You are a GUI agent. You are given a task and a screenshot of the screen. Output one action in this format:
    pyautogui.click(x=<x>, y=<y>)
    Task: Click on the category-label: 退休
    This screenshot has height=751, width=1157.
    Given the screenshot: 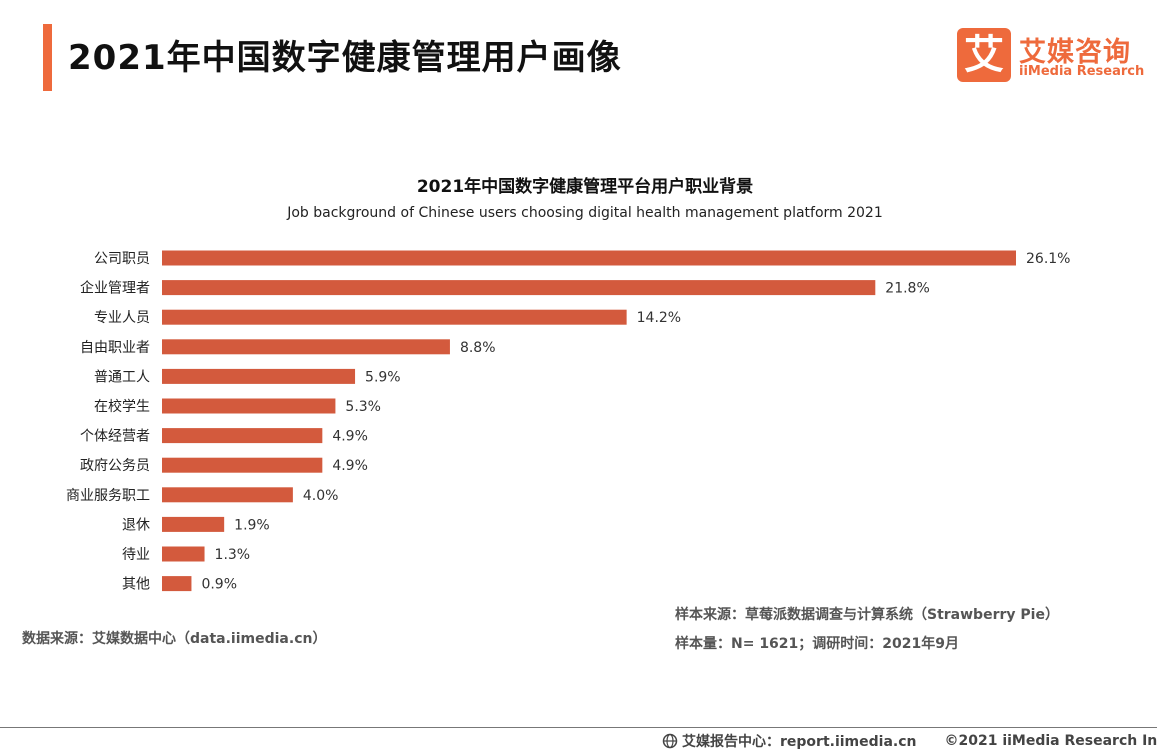 What is the action you would take?
    pyautogui.click(x=136, y=525)
    